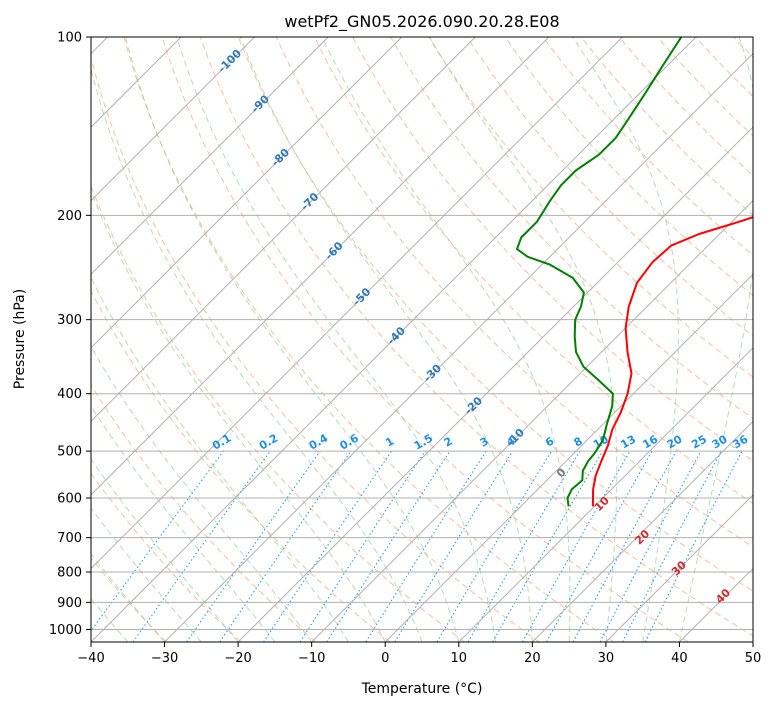 The height and width of the screenshot is (708, 775). I want to click on y-tick-label: 500, so click(69, 452).